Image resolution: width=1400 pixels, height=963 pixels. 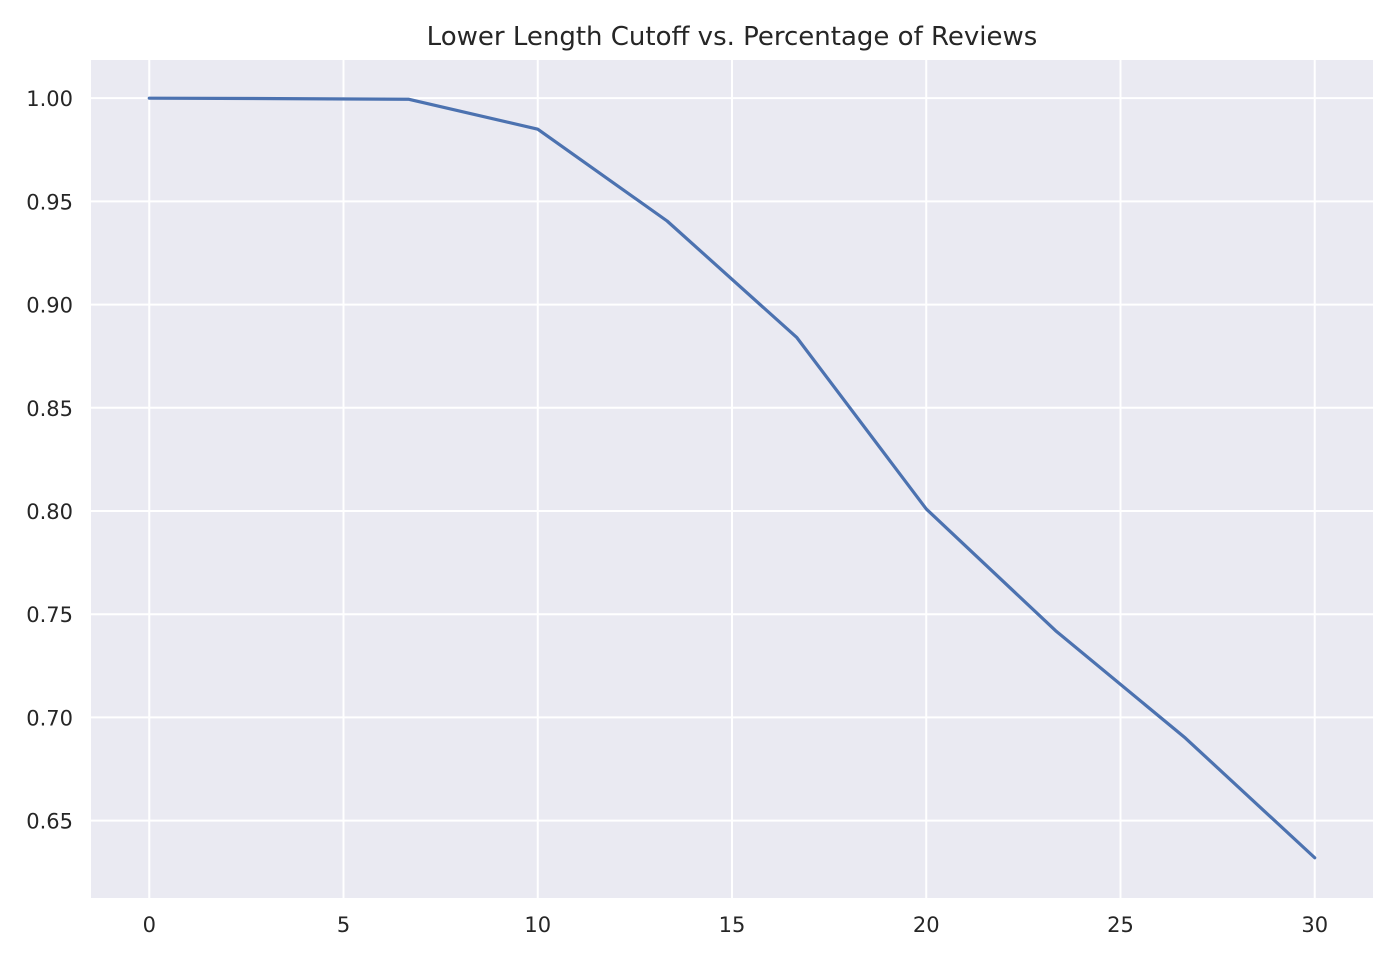 I want to click on x-tick-label: 30, so click(x=1314, y=925).